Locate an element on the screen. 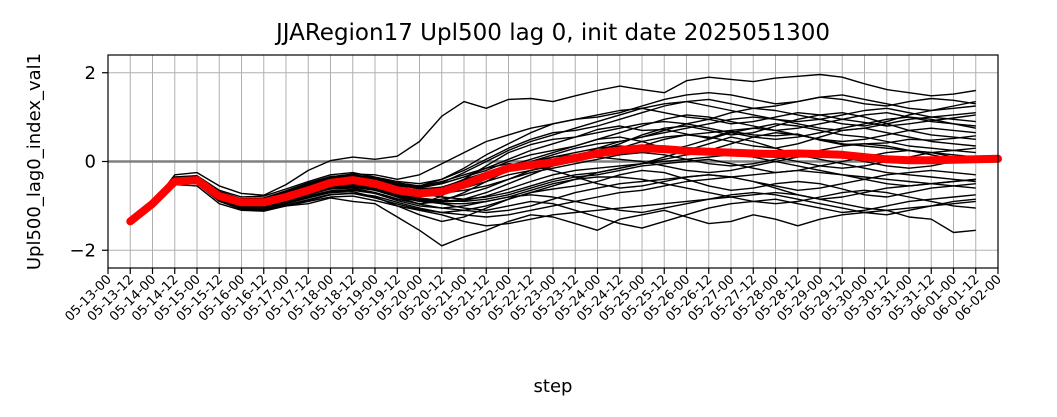 The image size is (1057, 417). y-tick-label: 0 is located at coordinates (90, 162).